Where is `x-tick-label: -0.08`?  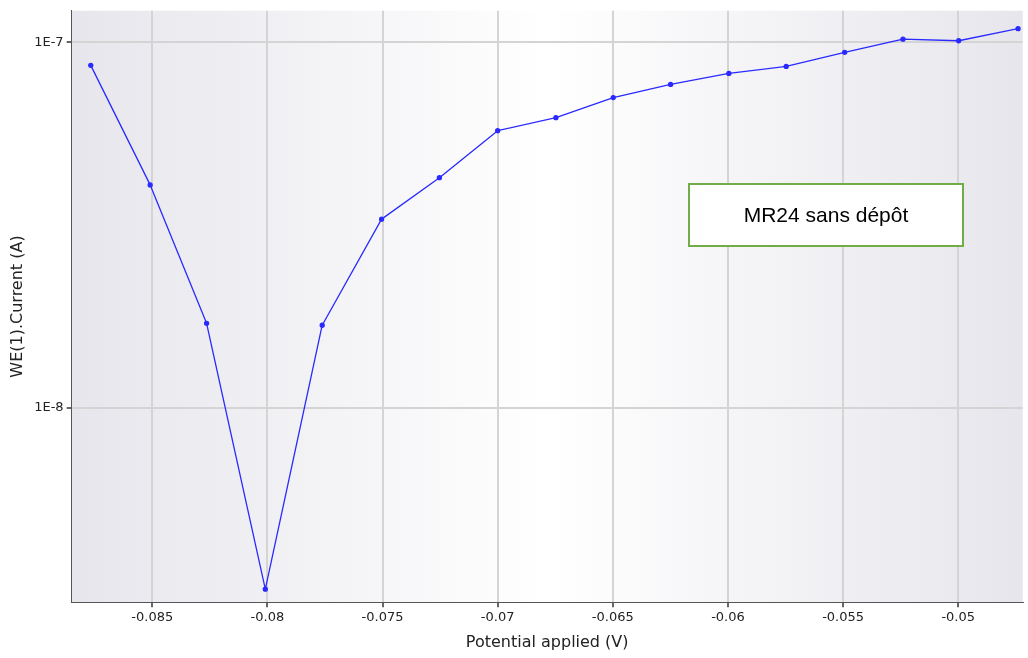
x-tick-label: -0.08 is located at coordinates (267, 617).